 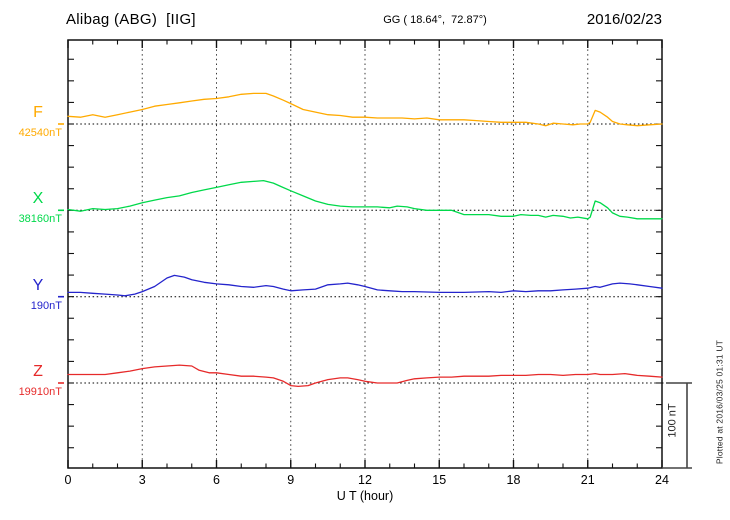 I want to click on station-title: Alibag (ABG) [IIG], so click(x=131, y=19).